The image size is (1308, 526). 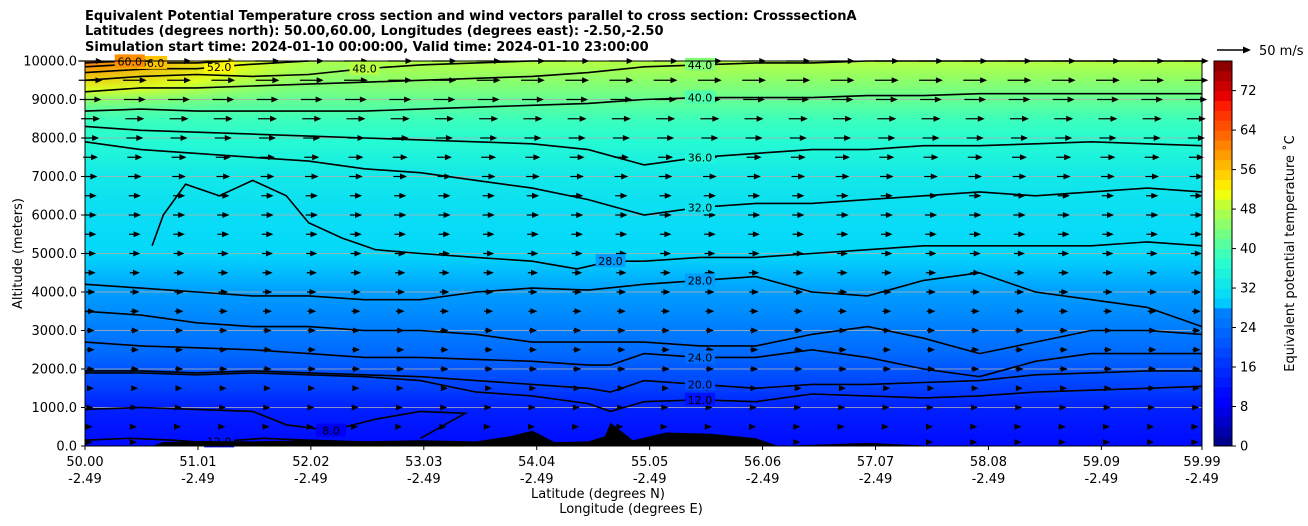 I want to click on y-tick-label: 9000.0, so click(x=55, y=100).